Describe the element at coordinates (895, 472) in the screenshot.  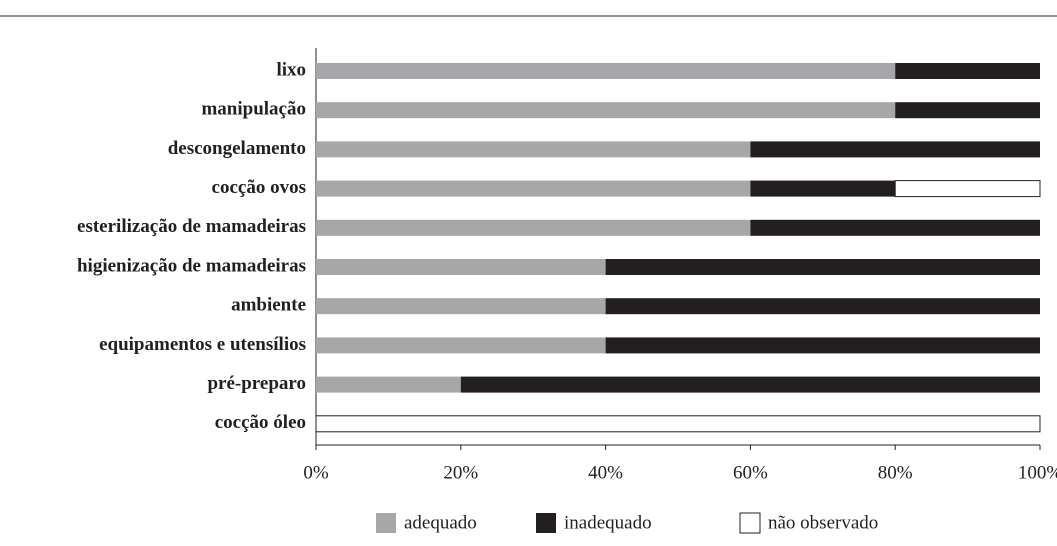
I see `x-tick-label: 80%` at that location.